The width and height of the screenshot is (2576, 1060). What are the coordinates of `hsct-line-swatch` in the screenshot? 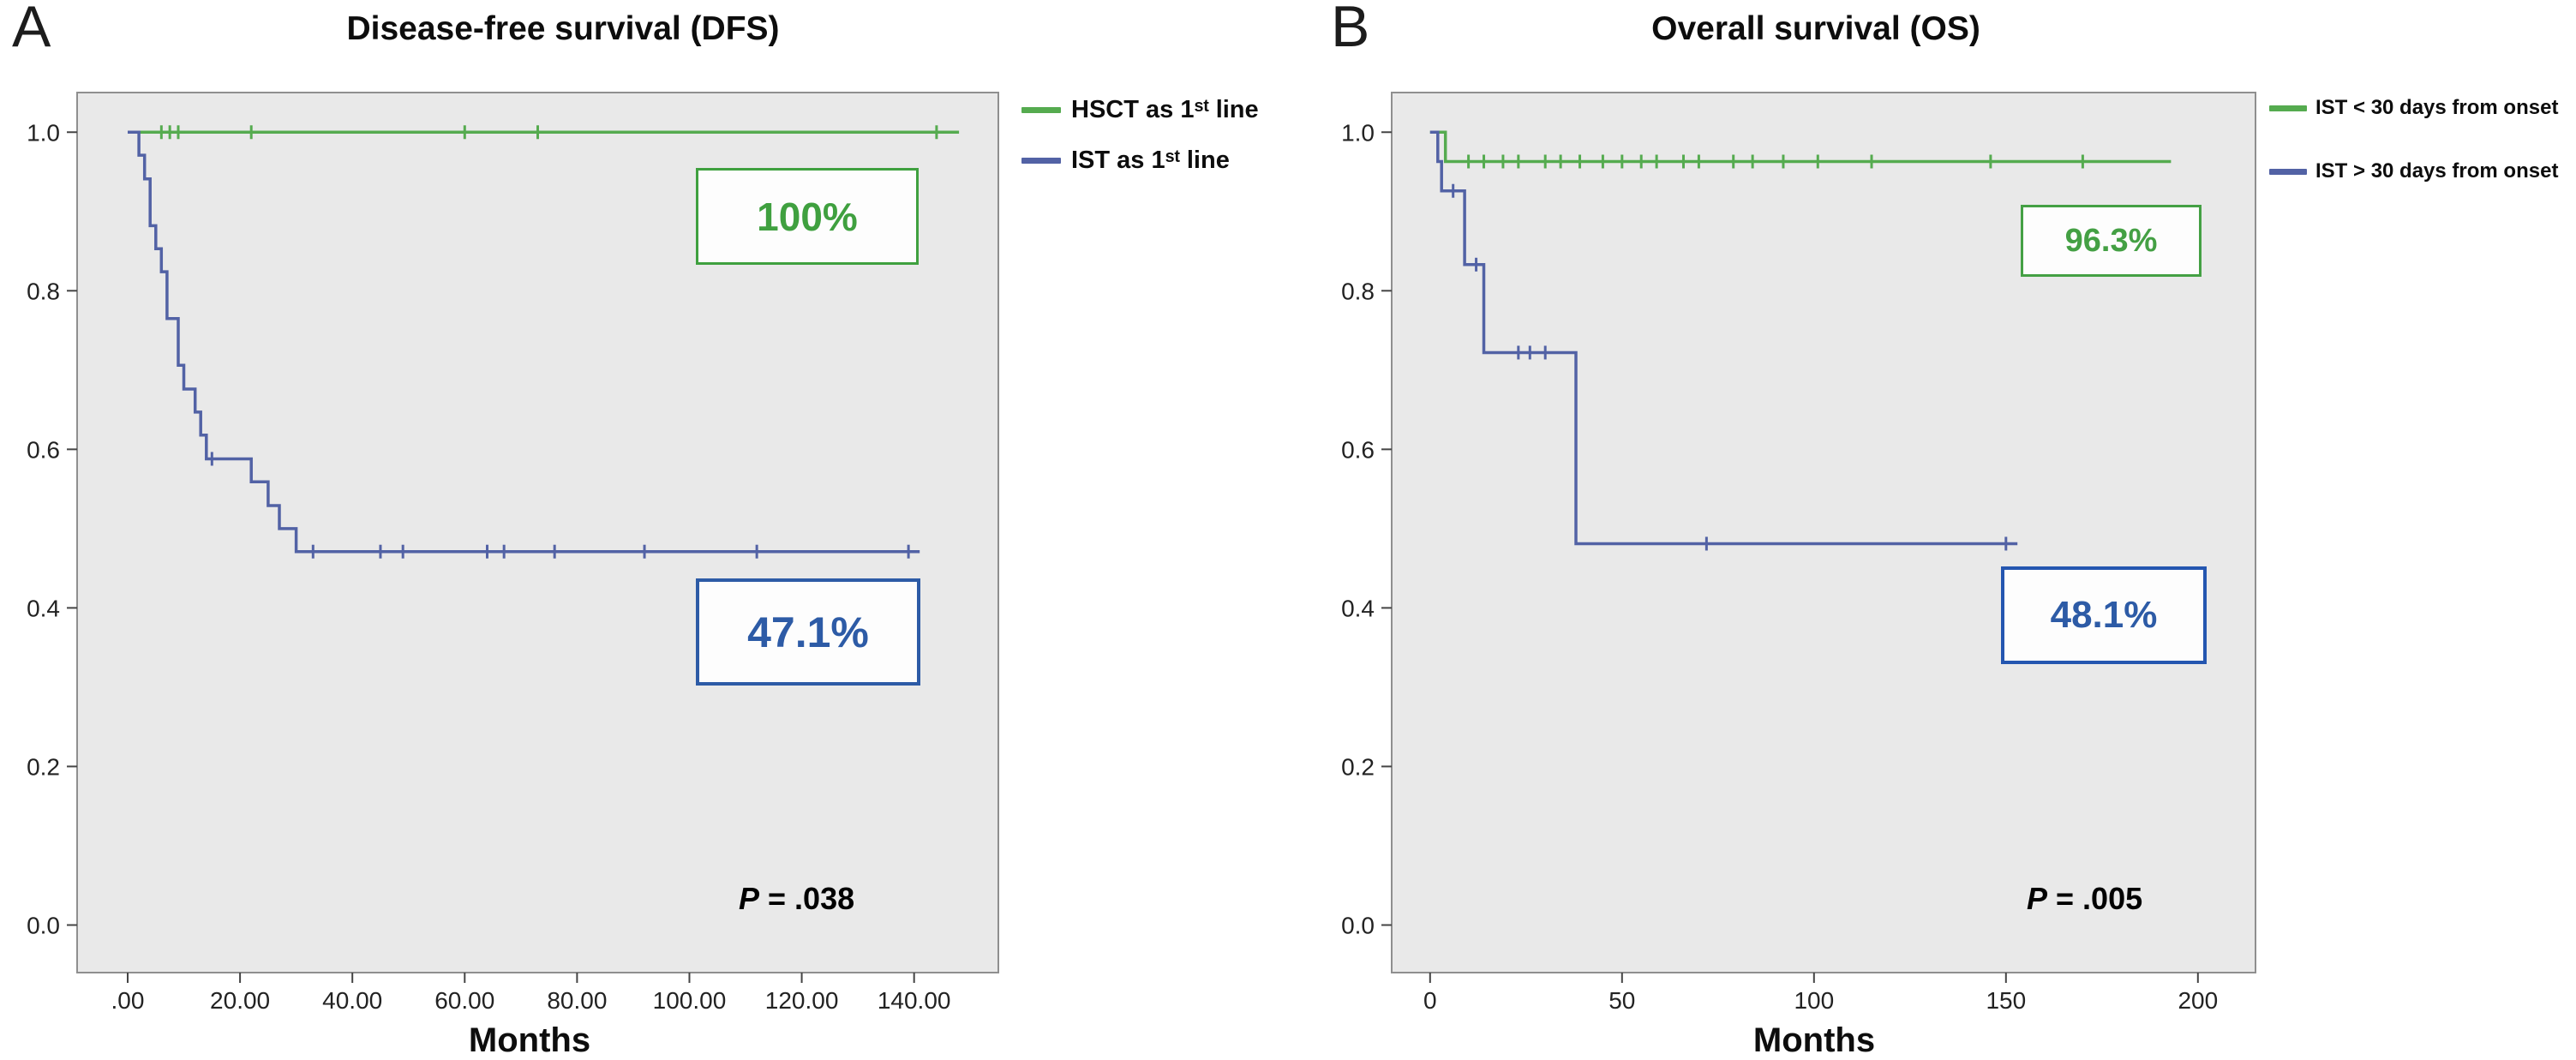 It's located at (1041, 110).